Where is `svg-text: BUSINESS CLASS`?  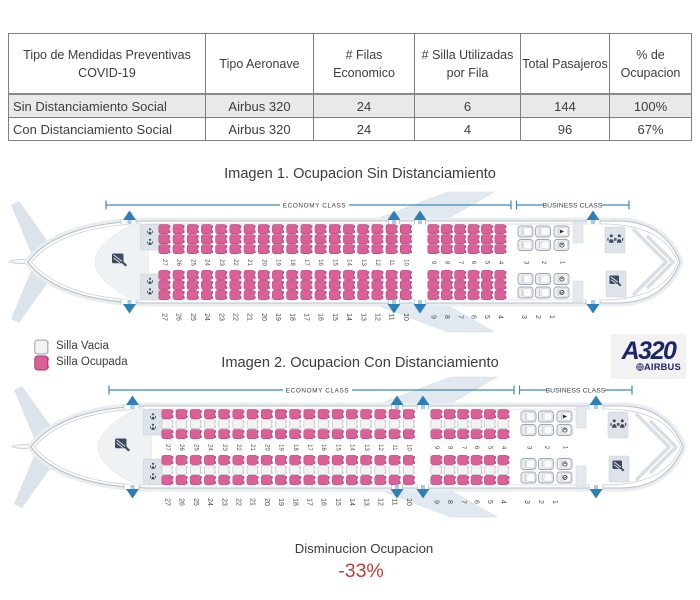 svg-text: BUSINESS CLASS is located at coordinates (576, 391).